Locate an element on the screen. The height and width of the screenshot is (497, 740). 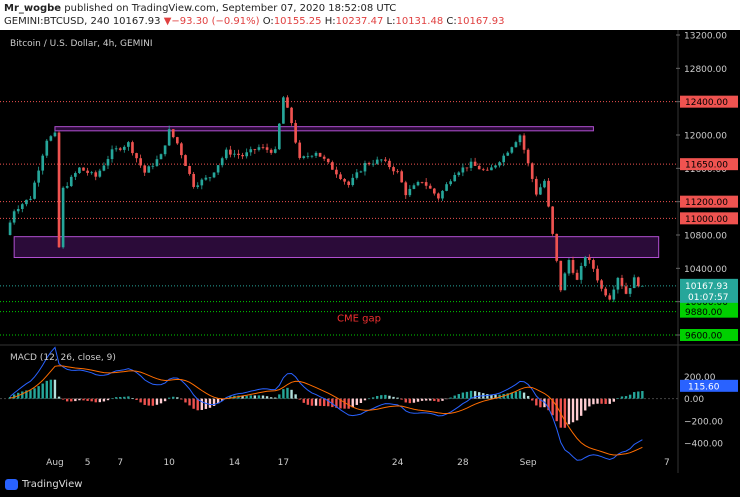
macd-value-tag is located at coordinates (709, 385).